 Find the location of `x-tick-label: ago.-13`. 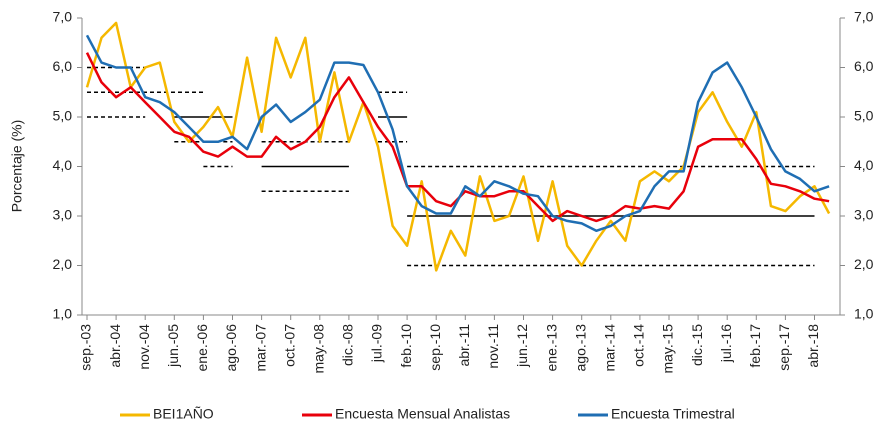

x-tick-label: ago.-13 is located at coordinates (580, 348).